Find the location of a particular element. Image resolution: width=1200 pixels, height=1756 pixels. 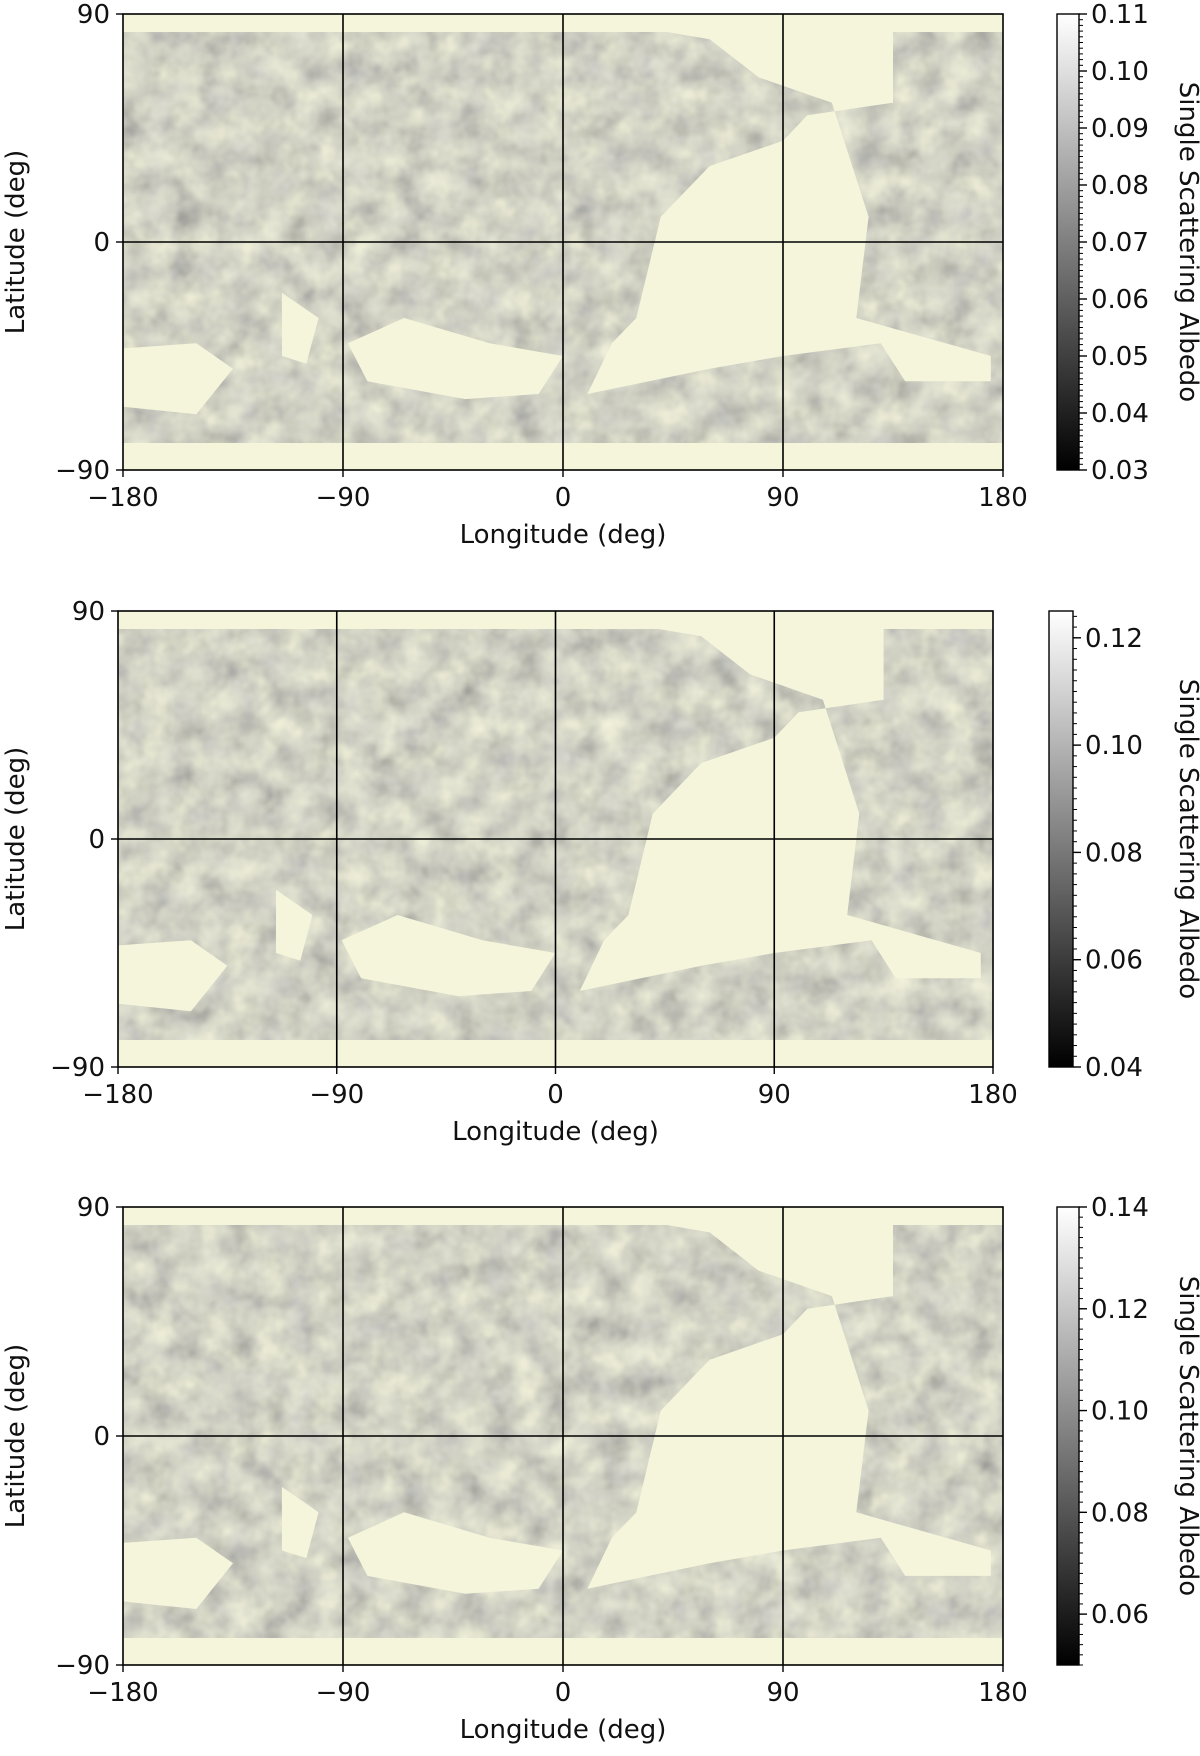

colorbar-tick-label: 0.11 is located at coordinates (1120, 15).